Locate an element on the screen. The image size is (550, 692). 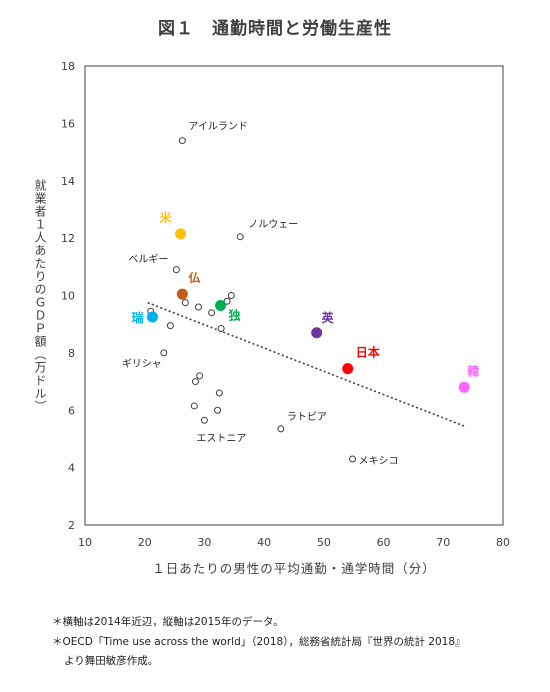
y-tick-labels: 2 4 6 8 10 12 14 16 18 is located at coordinates (68, 296).